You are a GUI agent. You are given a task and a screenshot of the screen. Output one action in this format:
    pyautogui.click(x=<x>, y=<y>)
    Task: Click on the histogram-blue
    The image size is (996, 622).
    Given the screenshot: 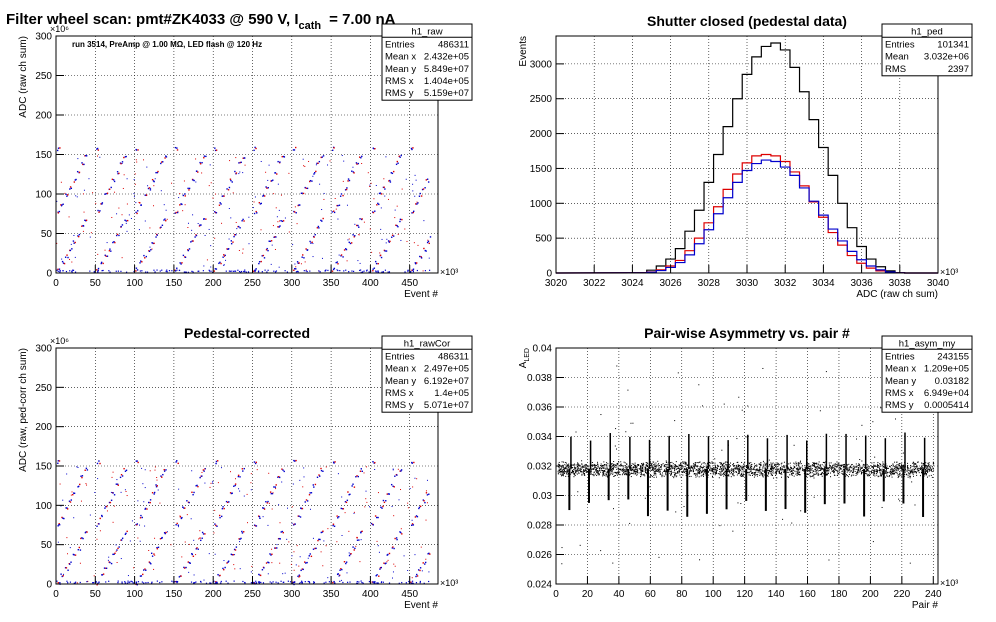 What is the action you would take?
    pyautogui.click(x=746, y=216)
    